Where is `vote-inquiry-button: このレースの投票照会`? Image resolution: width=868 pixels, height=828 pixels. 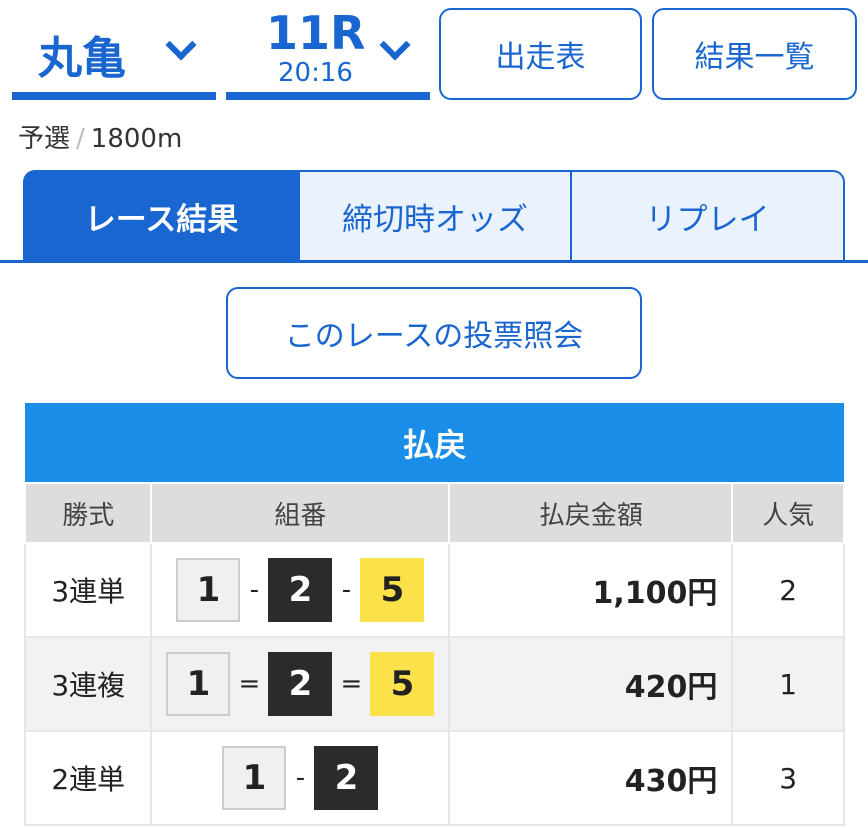 vote-inquiry-button: このレースの投票照会 is located at coordinates (434, 333).